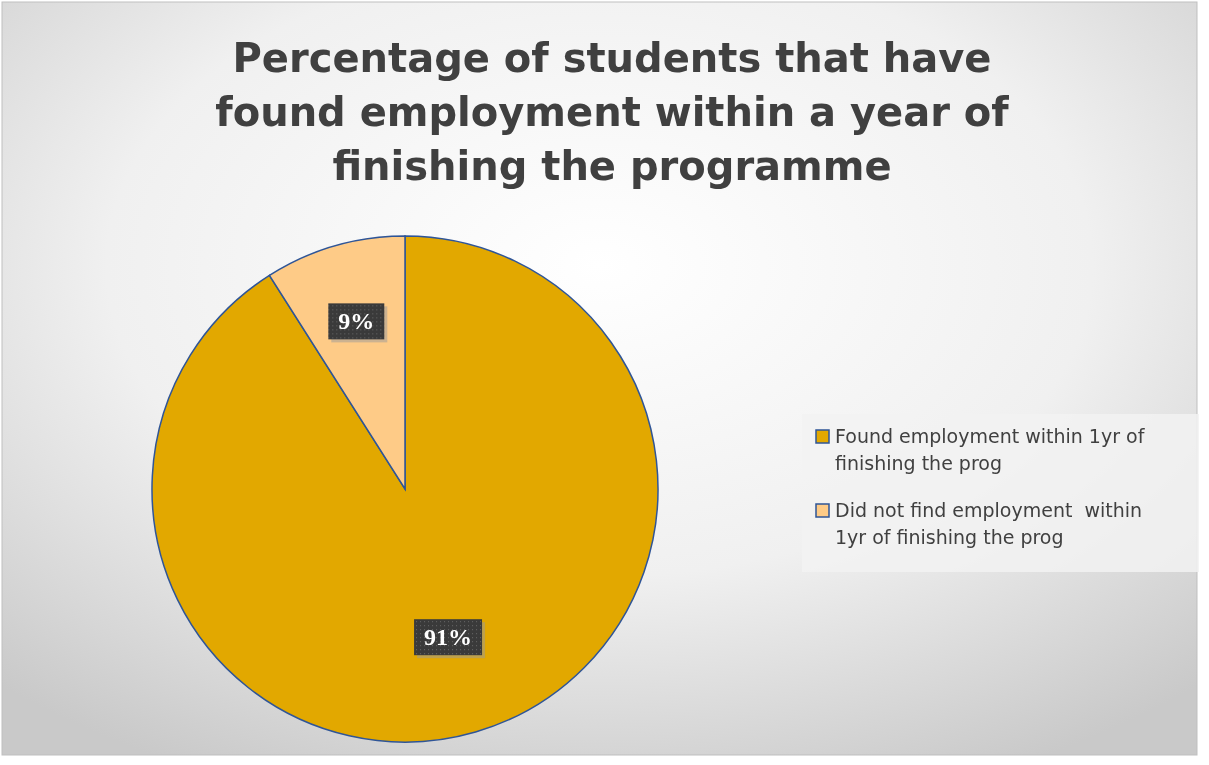 This screenshot has height=765, width=1209. Describe the element at coordinates (356, 321) in the screenshot. I see `data-label: 9%` at that location.